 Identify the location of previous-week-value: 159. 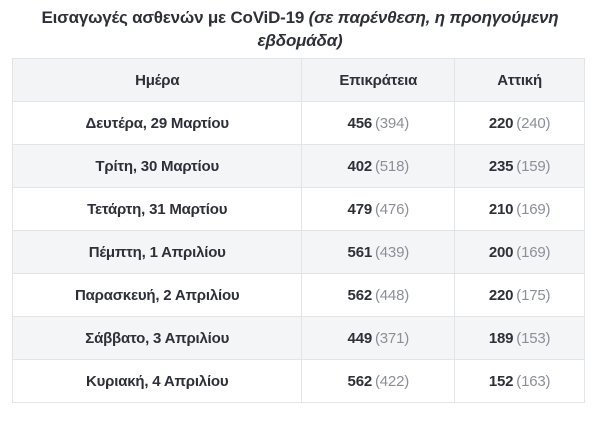
(533, 166).